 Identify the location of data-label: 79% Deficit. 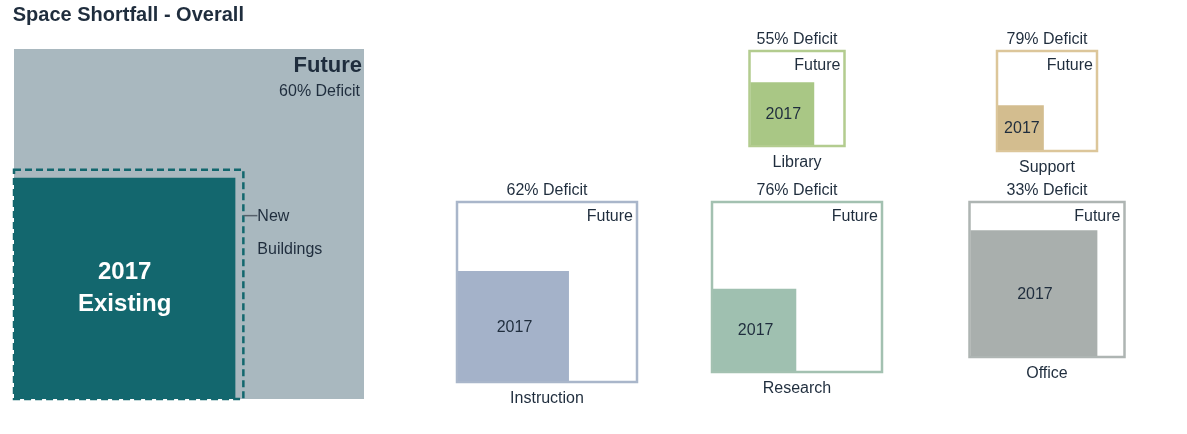
(1047, 38).